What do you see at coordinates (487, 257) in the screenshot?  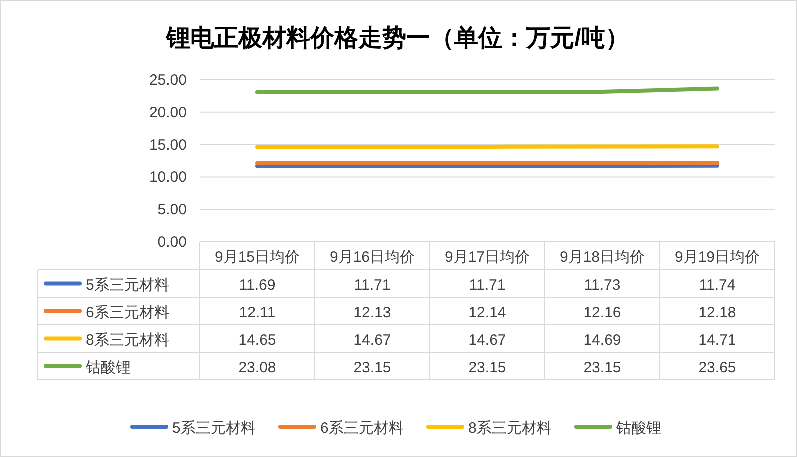 I see `x-tick-label: 9月17日均价` at bounding box center [487, 257].